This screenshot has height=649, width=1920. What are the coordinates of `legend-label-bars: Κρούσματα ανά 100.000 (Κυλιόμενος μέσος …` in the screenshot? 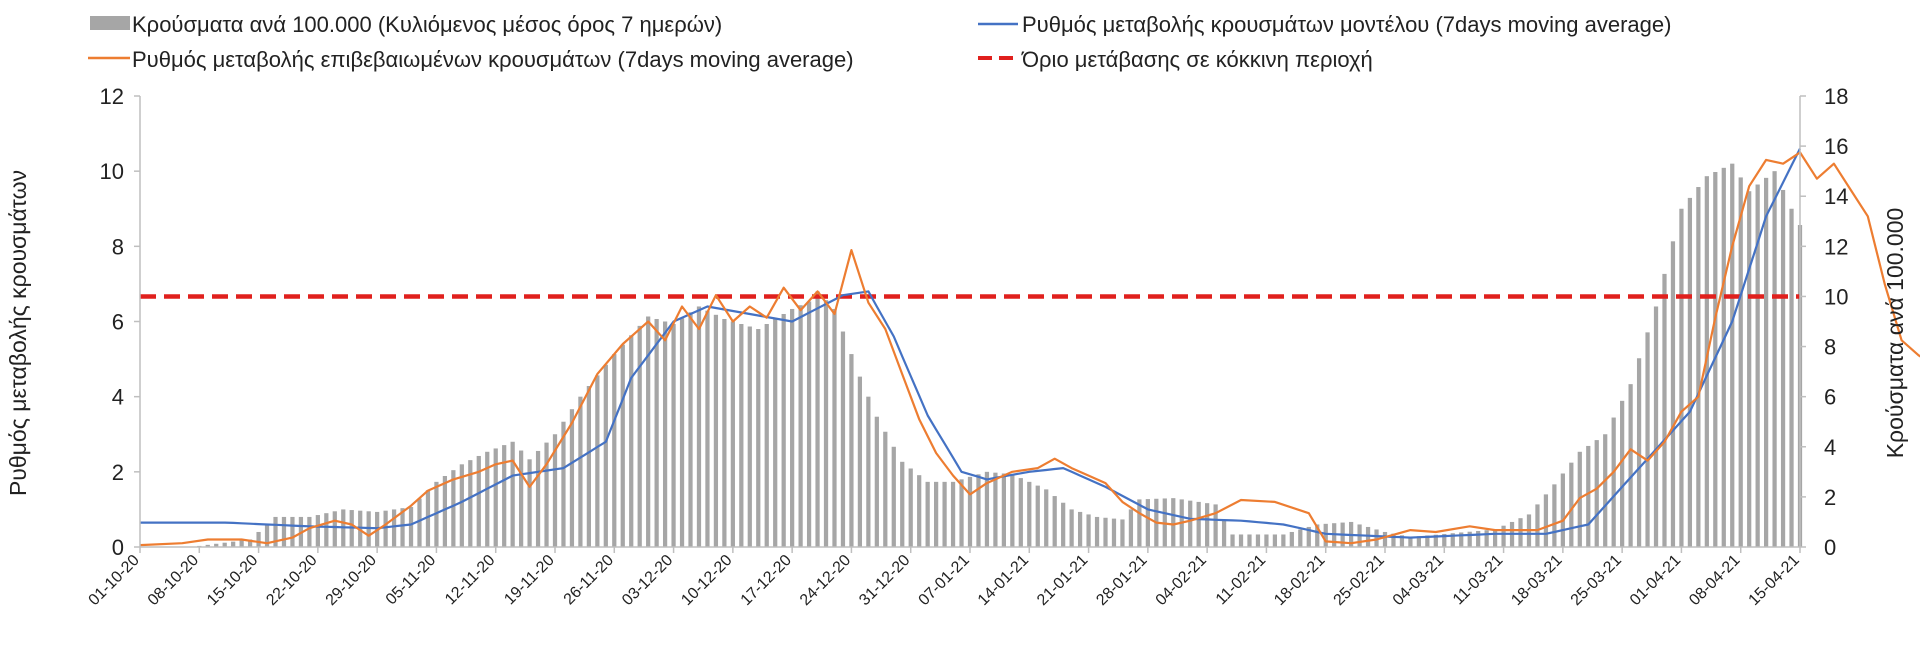 It's located at (427, 24).